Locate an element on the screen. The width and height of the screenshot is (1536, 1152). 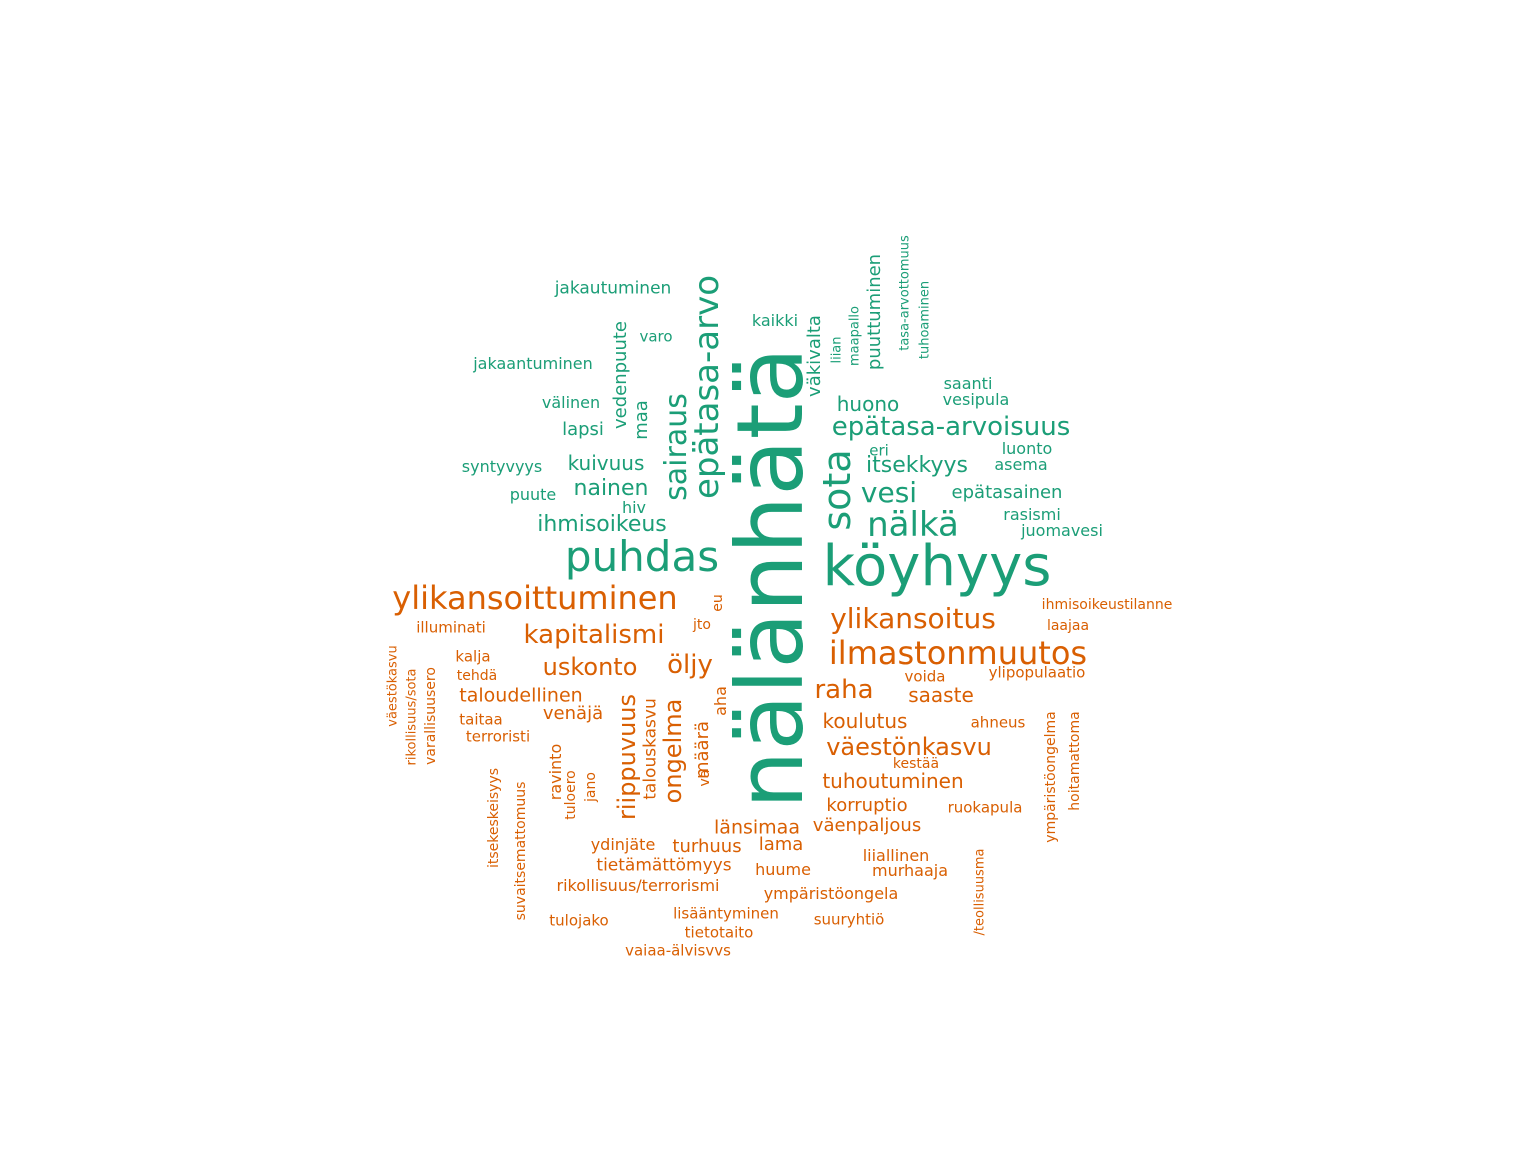
cloud-word: aha is located at coordinates (720, 701).